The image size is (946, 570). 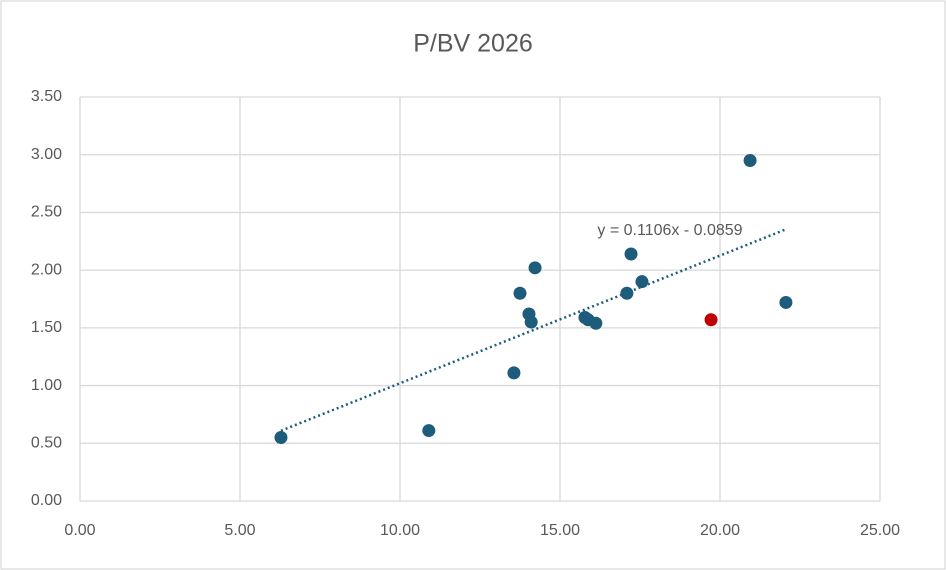 What do you see at coordinates (46, 212) in the screenshot?
I see `y-tick-label: 2.50` at bounding box center [46, 212].